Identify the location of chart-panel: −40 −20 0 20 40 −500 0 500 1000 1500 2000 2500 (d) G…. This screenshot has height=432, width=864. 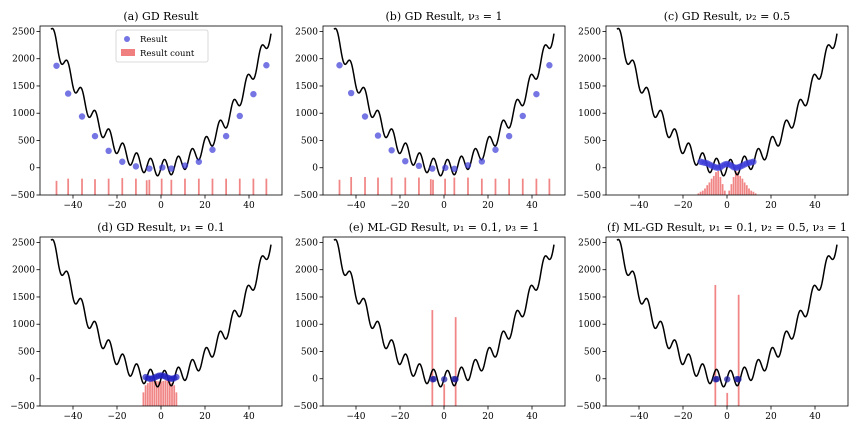
(146, 321).